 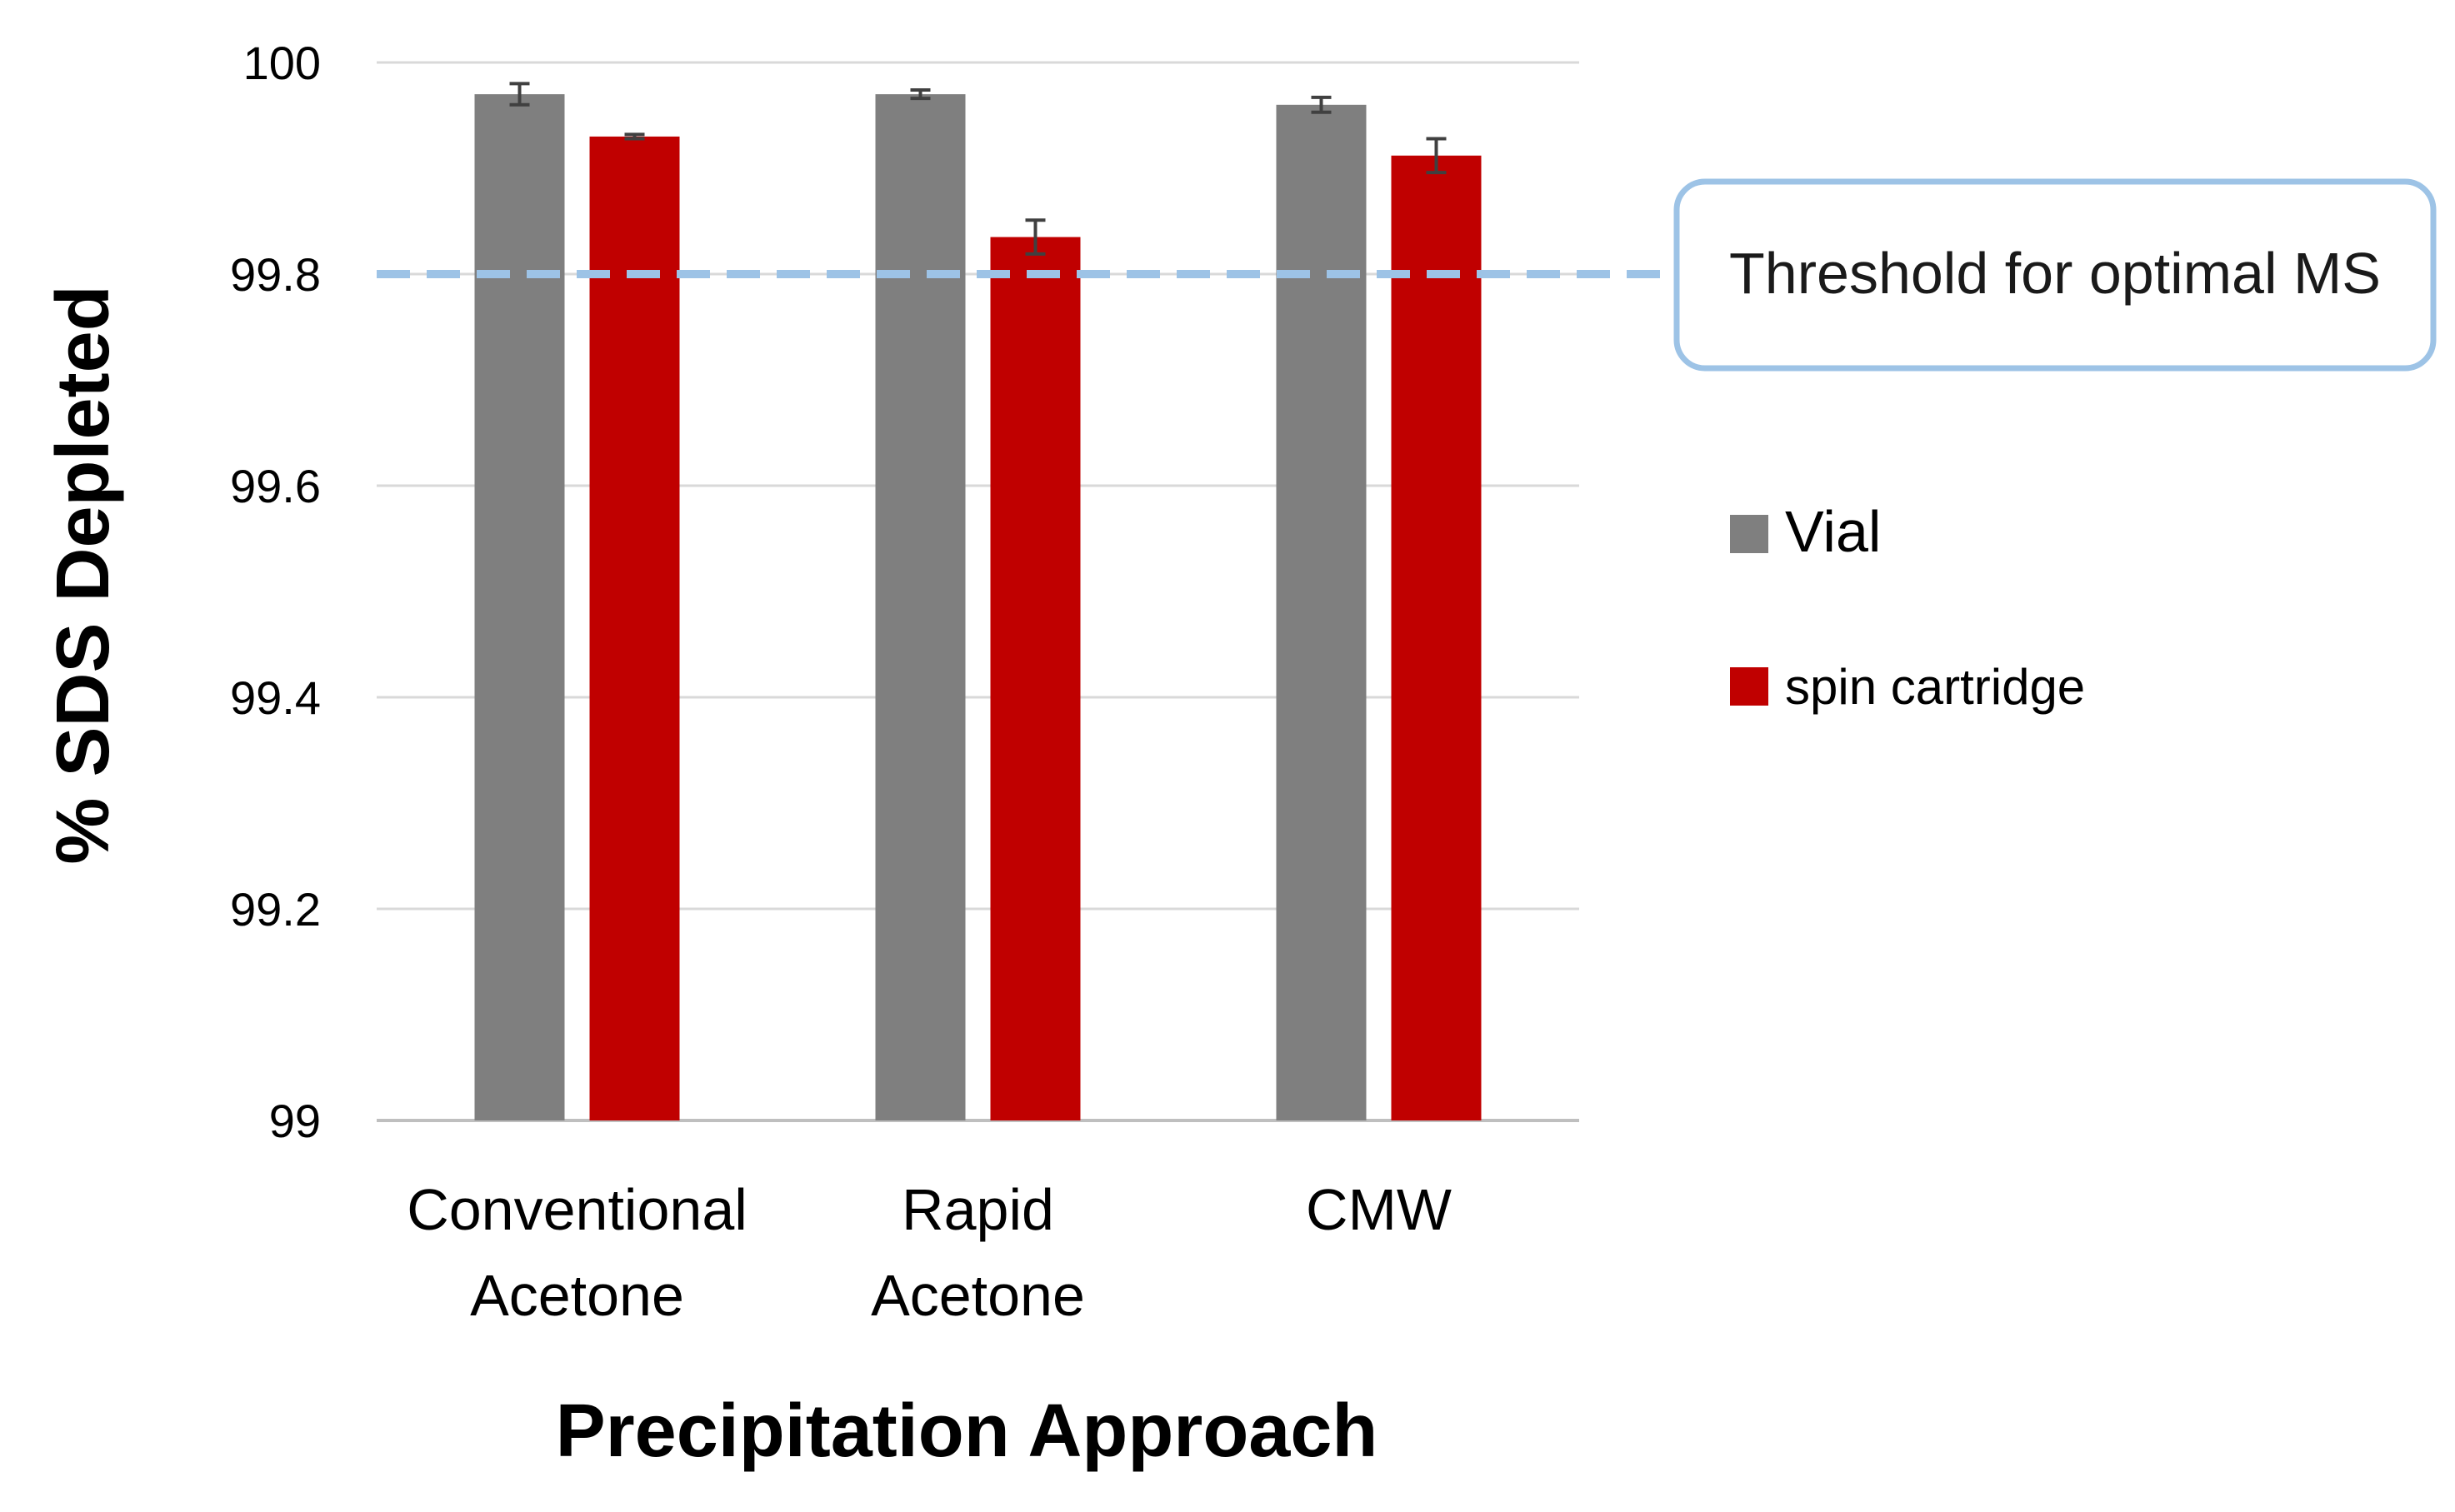 I want to click on y-axis-tick-labels: 99 99.2 99.4 99.6 99.8 100, so click(x=275, y=592).